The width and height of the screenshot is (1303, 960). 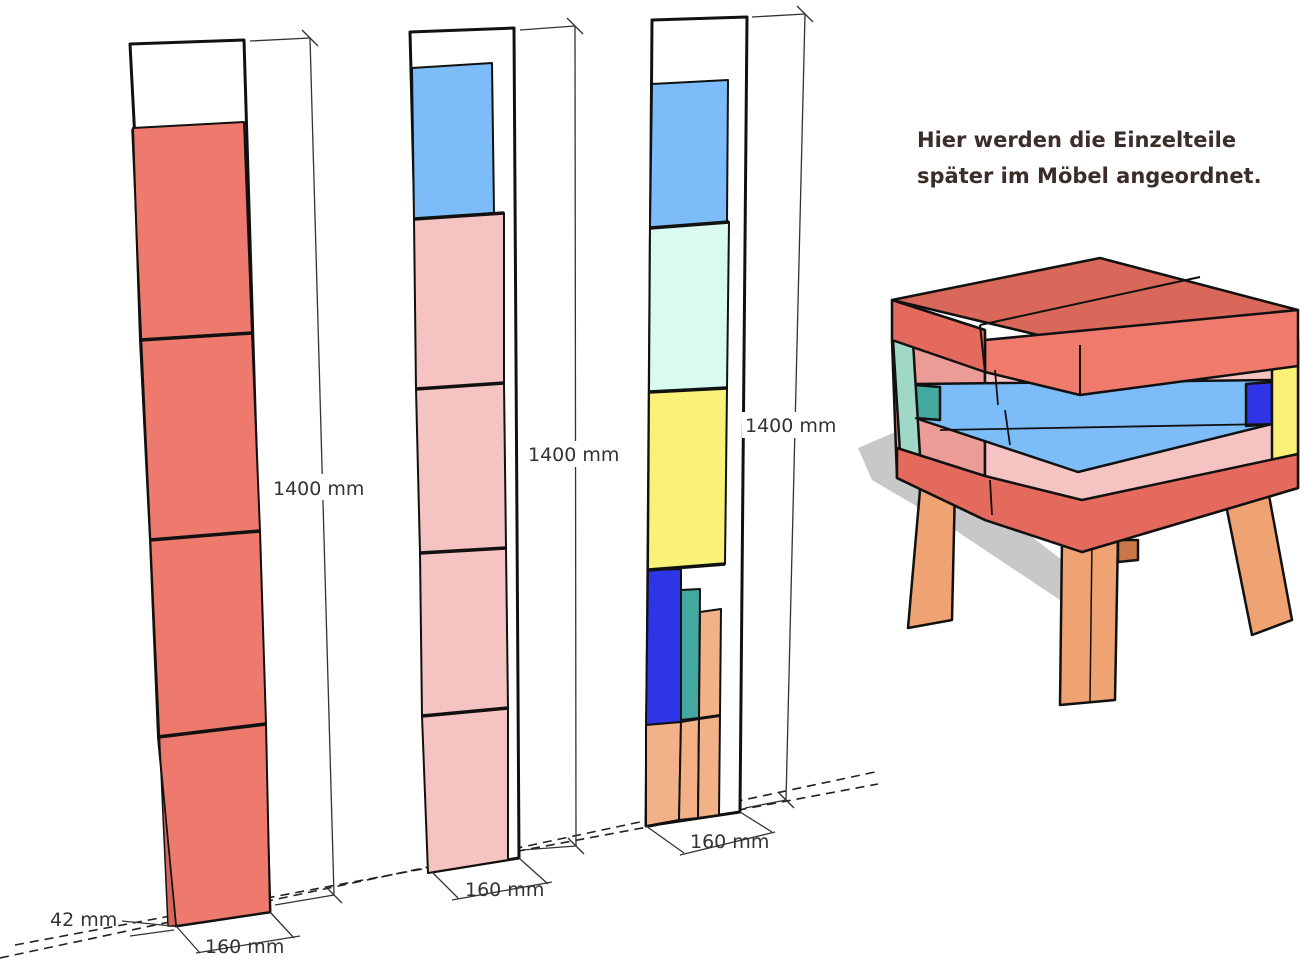 I want to click on stool-leg-center, so click(x=1128, y=551).